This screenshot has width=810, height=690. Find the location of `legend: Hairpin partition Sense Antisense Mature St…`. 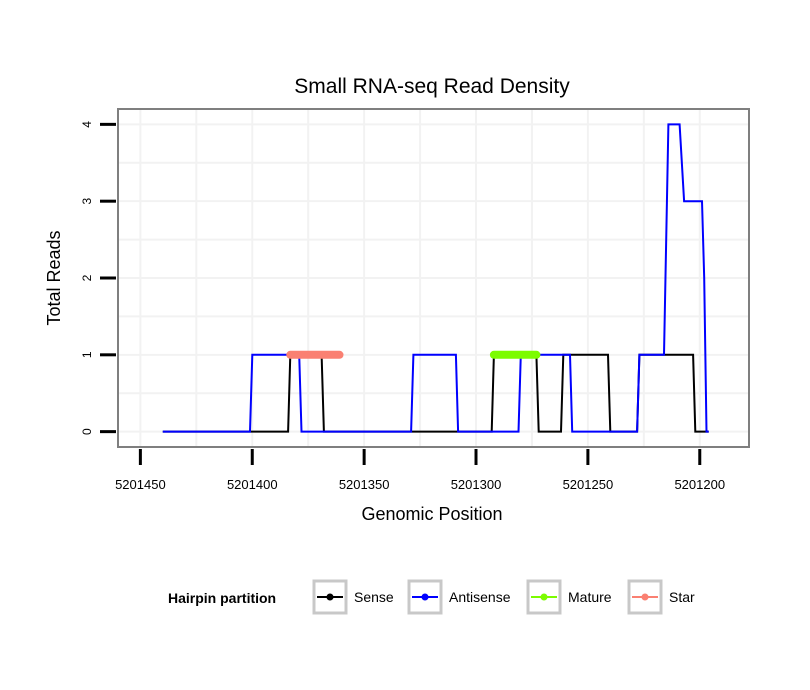

legend: Hairpin partition Sense Antisense Mature St… is located at coordinates (431, 597).